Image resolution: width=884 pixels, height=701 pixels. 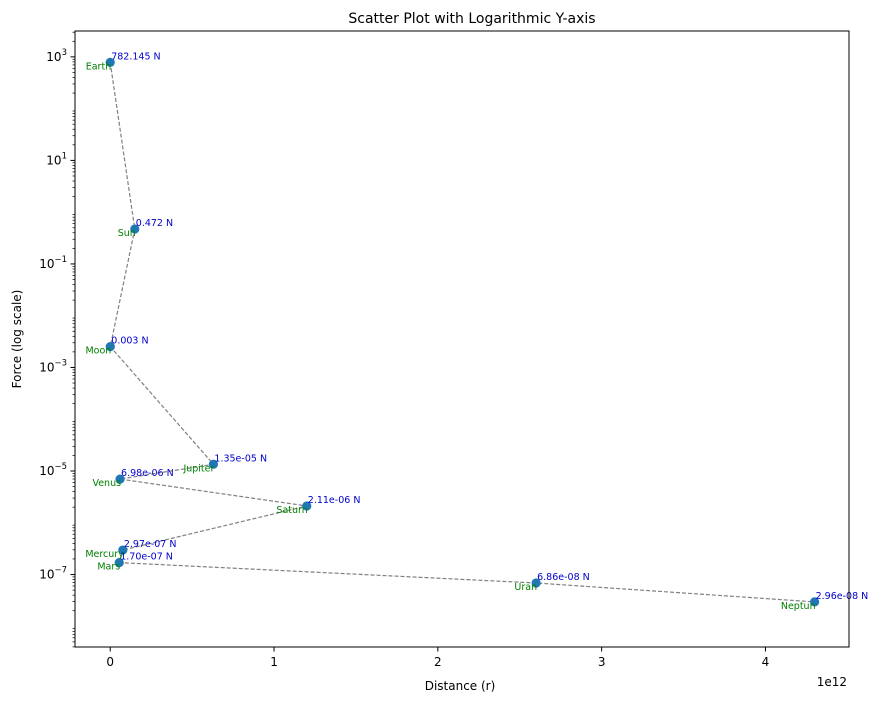 I want to click on name-label-saturn: Saturn, so click(x=291, y=510).